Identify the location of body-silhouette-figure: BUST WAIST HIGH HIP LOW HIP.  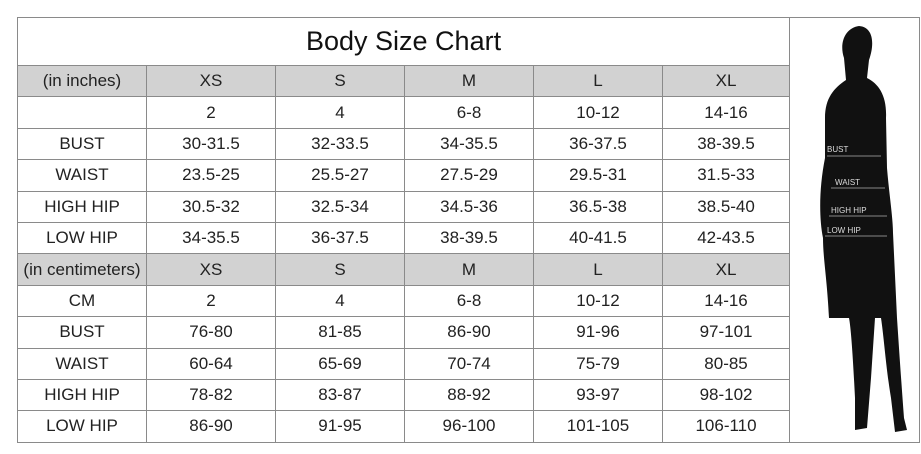
(854, 230).